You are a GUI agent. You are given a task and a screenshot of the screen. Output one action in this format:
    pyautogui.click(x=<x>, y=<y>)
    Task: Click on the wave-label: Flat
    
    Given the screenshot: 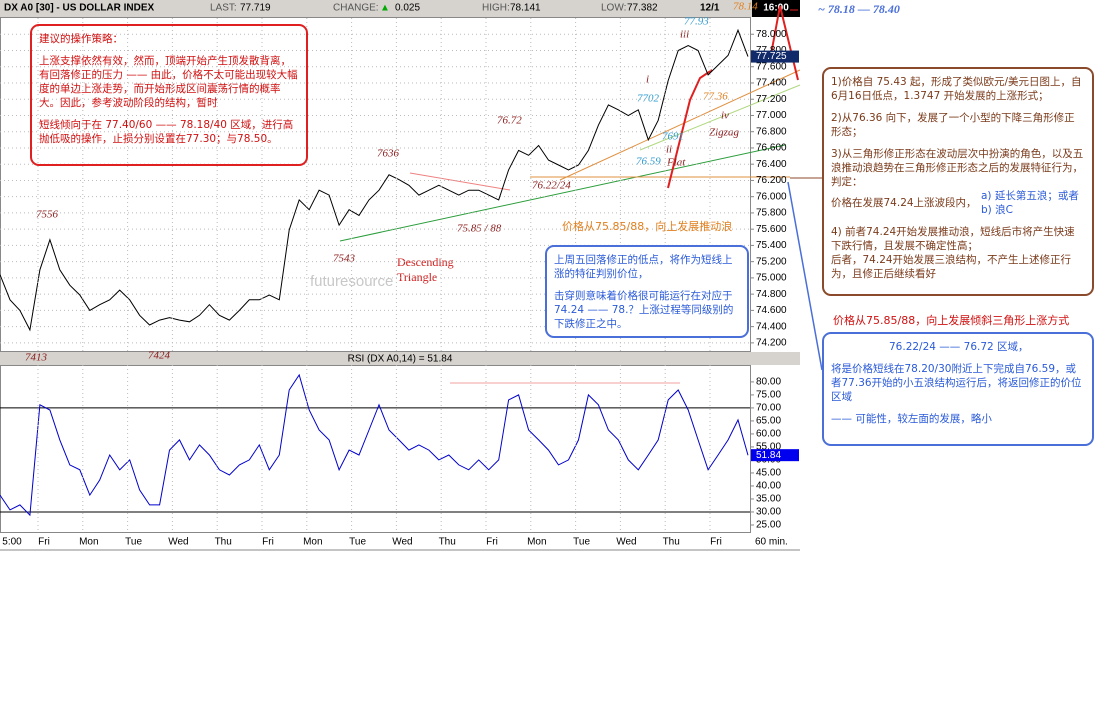 What is the action you would take?
    pyautogui.click(x=676, y=163)
    